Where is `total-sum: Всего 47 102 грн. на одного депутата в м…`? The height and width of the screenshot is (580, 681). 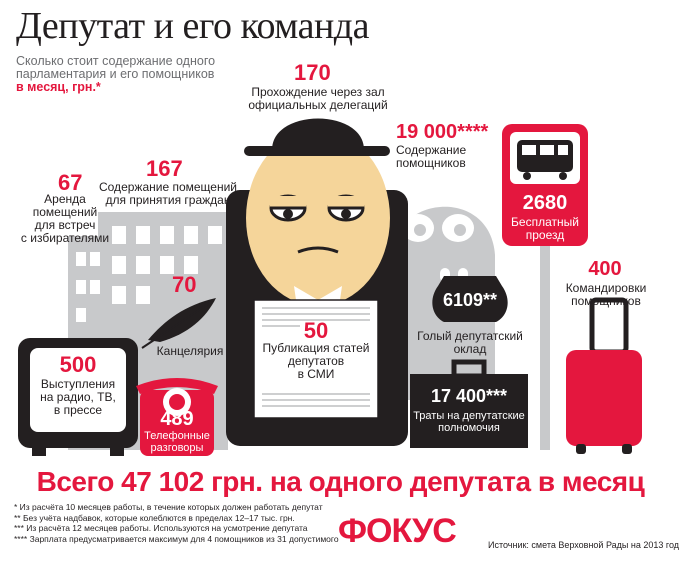
total-sum: Всего 47 102 грн. на одного депутата в м… is located at coordinates (340, 481).